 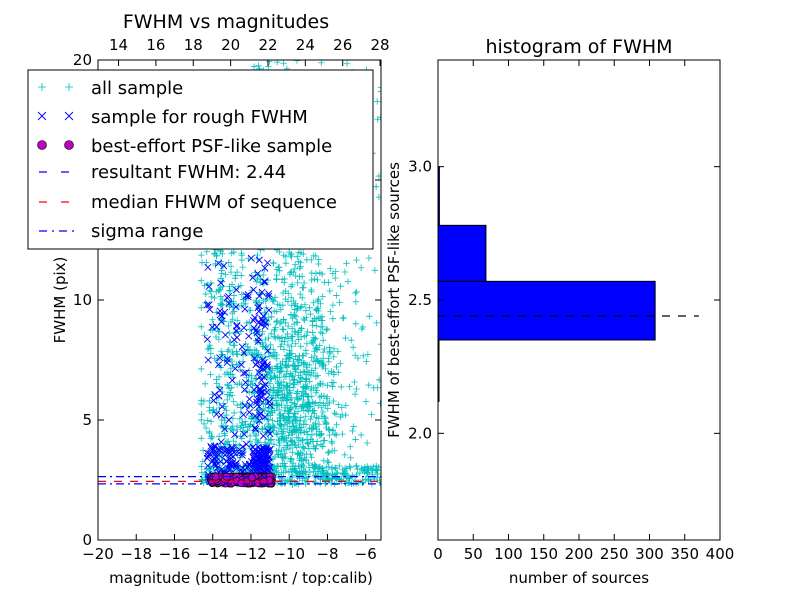 I want to click on top-tick-label: 16, so click(x=155, y=45).